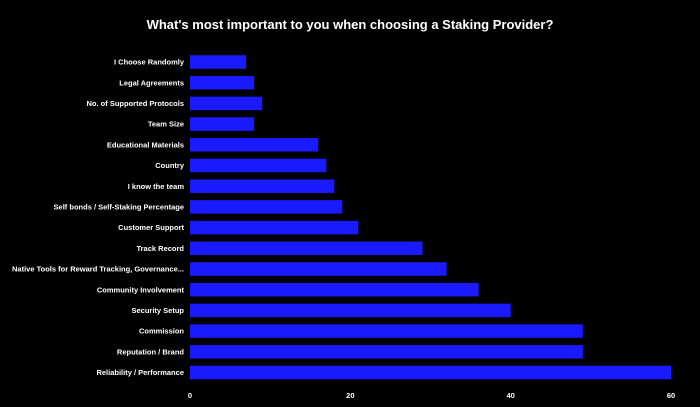  What do you see at coordinates (157, 310) in the screenshot?
I see `category-label: Security Setup` at bounding box center [157, 310].